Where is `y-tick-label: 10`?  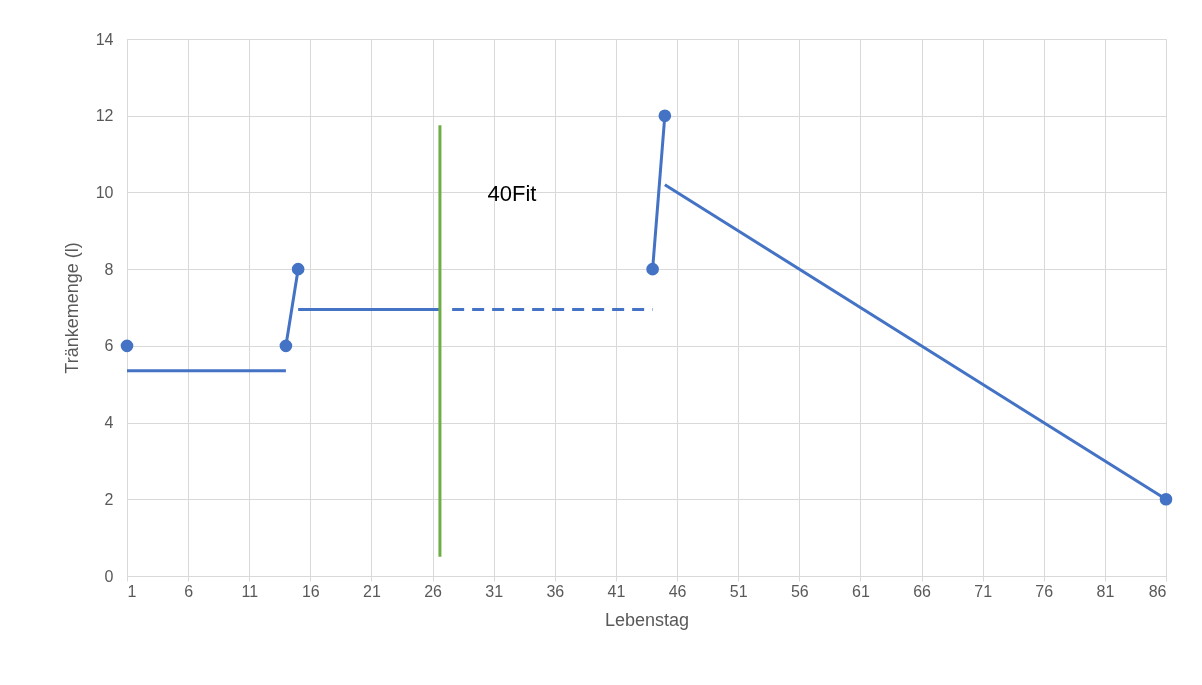 y-tick-label: 10 is located at coordinates (104, 192).